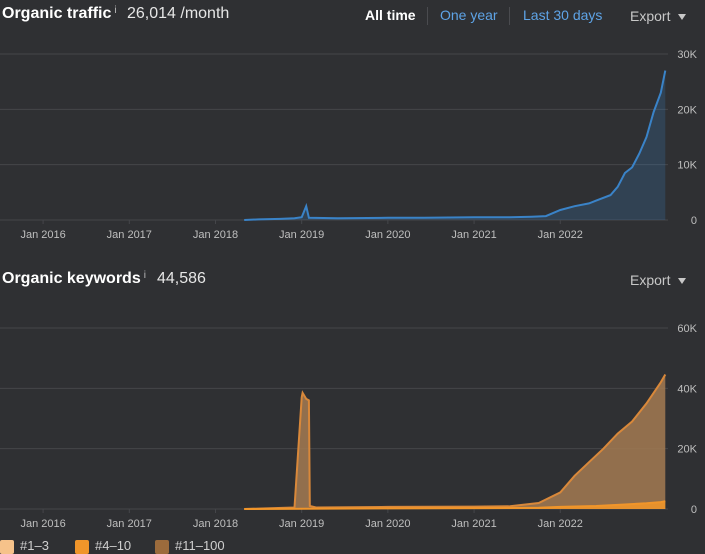 This screenshot has height=554, width=705. I want to click on legend-item-top100: #11–100, so click(190, 546).